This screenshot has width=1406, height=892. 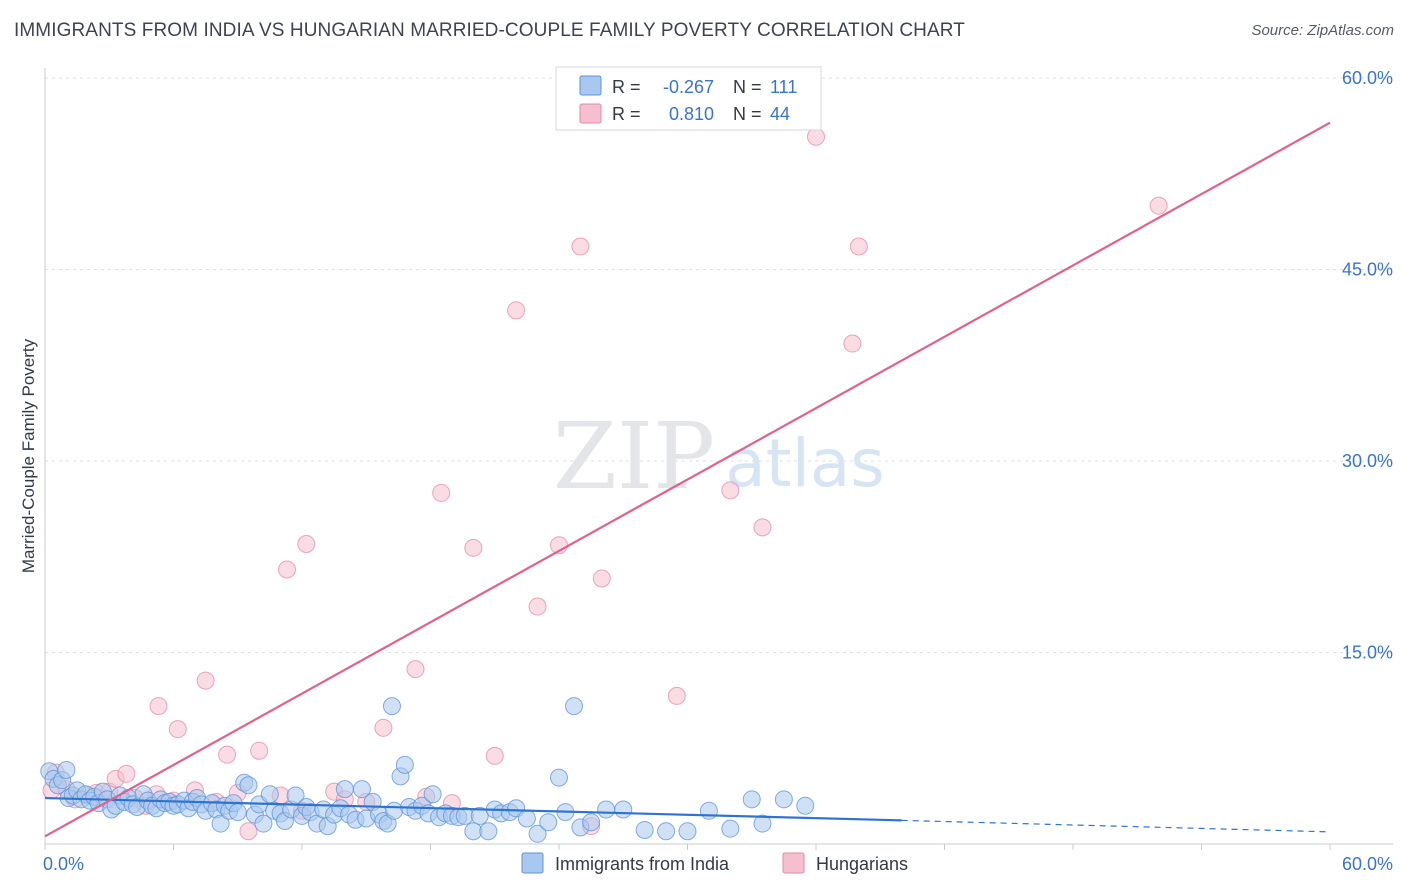 What do you see at coordinates (1367, 653) in the screenshot?
I see `y-tick-label: 15.0%` at bounding box center [1367, 653].